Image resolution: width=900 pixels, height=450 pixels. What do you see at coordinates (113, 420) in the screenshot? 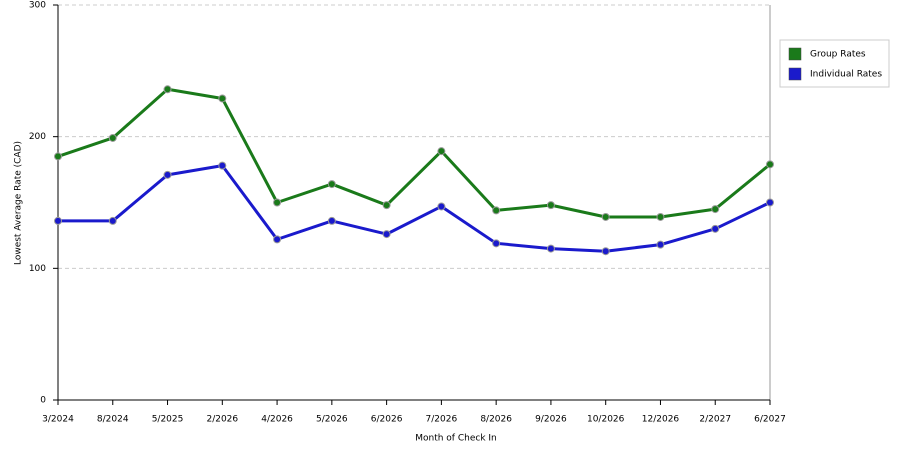
I see `x-tick-label: 8/2024` at bounding box center [113, 420].